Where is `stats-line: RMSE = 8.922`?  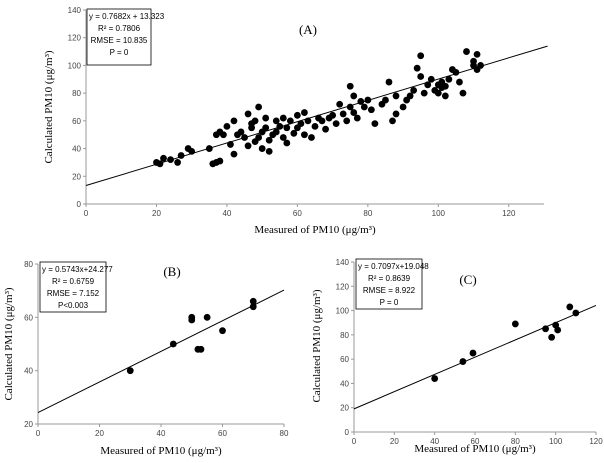 stats-line: RMSE = 8.922 is located at coordinates (389, 290).